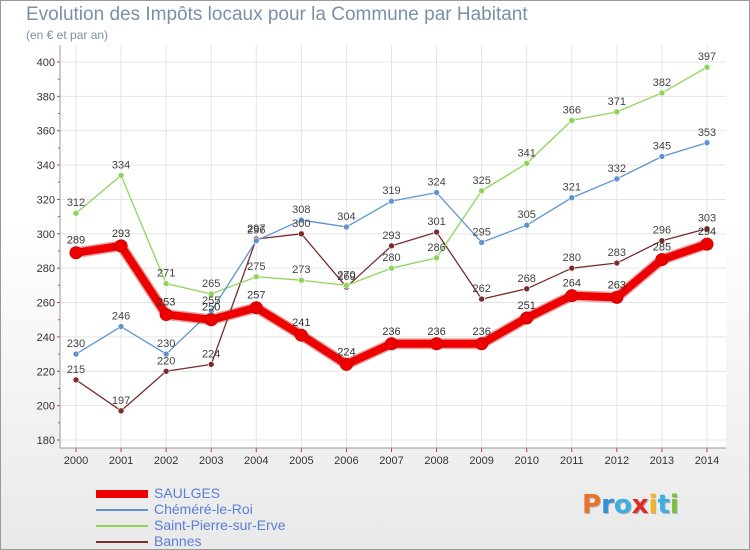 This screenshot has width=750, height=550. What do you see at coordinates (527, 215) in the screenshot?
I see `data-label-chemere-le-roi: 305` at bounding box center [527, 215].